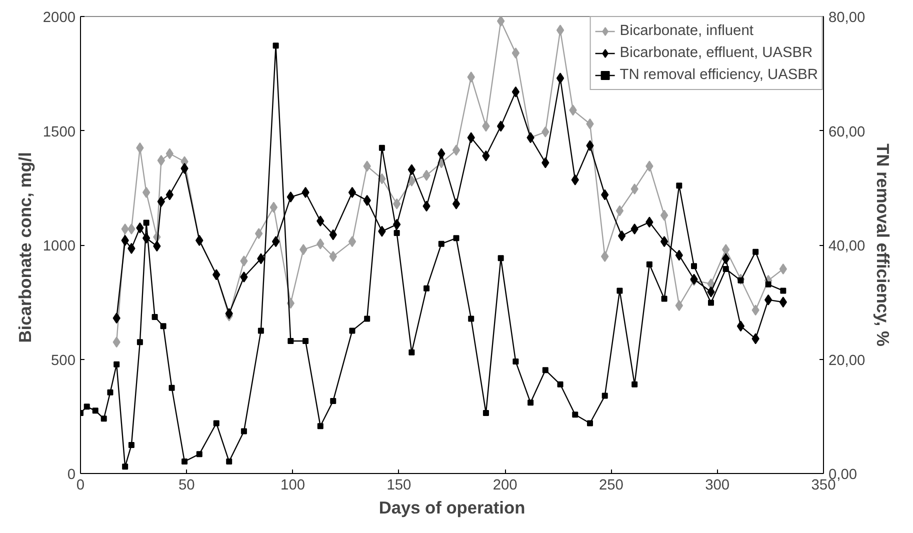 The image size is (913, 533). Describe the element at coordinates (847, 360) in the screenshot. I see `y2-tick-label: 20,00` at that location.